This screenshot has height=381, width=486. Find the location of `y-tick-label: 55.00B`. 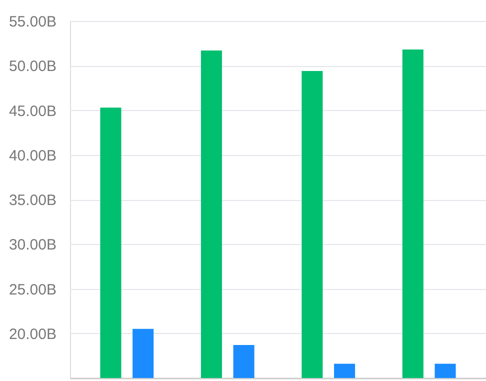

y-tick-label: 55.00B is located at coordinates (32, 22).